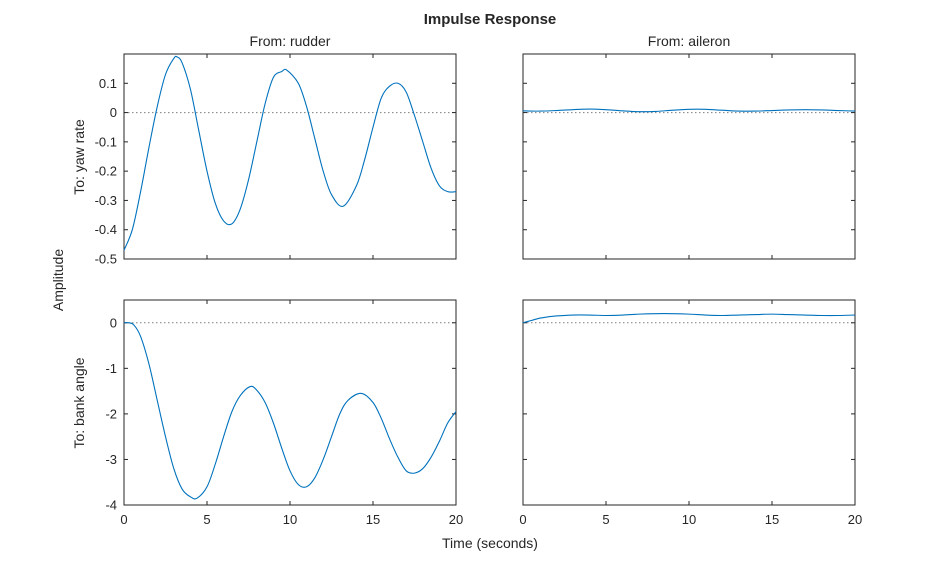 This screenshot has width=946, height=569. What do you see at coordinates (111, 368) in the screenshot?
I see `y-tick-label: -1` at bounding box center [111, 368].